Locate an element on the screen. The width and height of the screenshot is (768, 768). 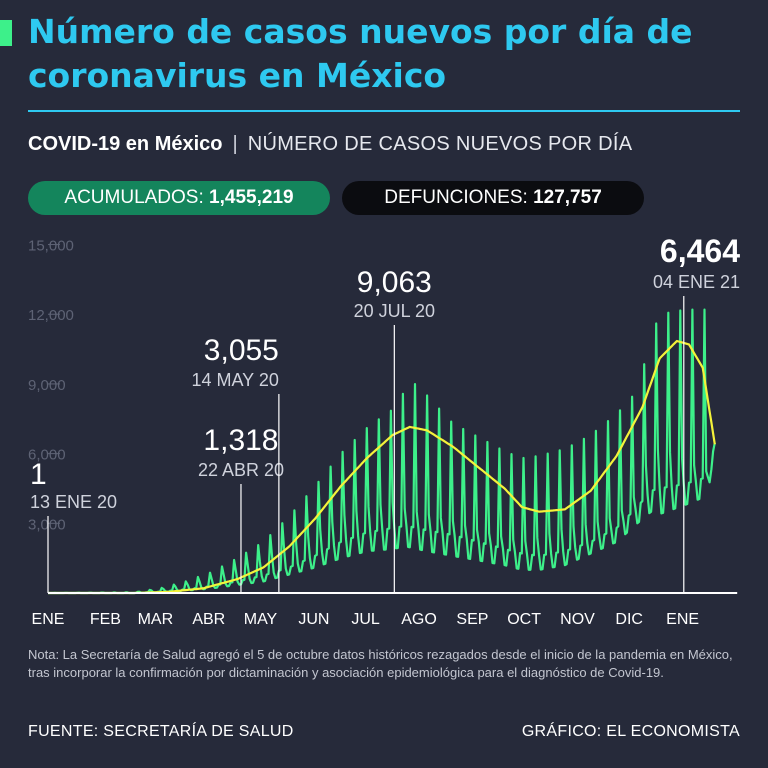
x-axis-month-label: NOV is located at coordinates (577, 619).